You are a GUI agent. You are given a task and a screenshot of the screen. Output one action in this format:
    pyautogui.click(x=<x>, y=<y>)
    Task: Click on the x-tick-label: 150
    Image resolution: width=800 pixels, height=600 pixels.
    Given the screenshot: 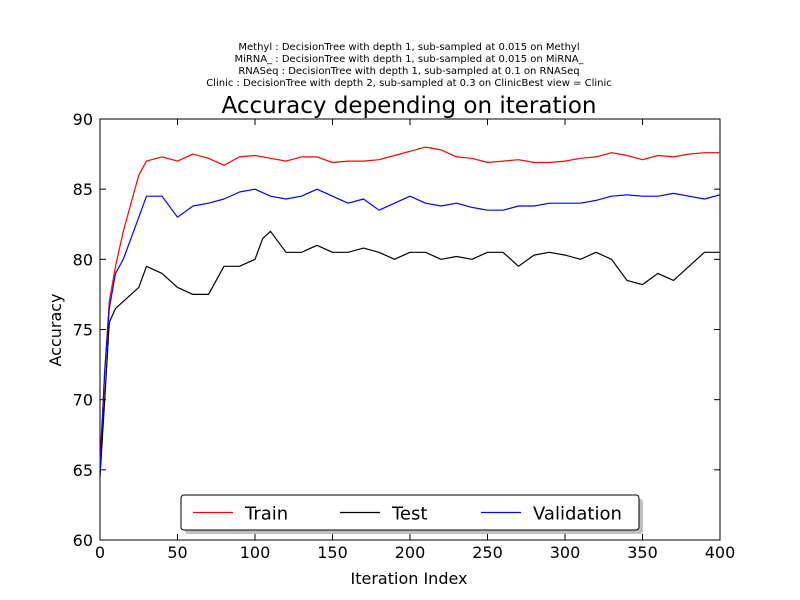 What is the action you would take?
    pyautogui.click(x=332, y=552)
    